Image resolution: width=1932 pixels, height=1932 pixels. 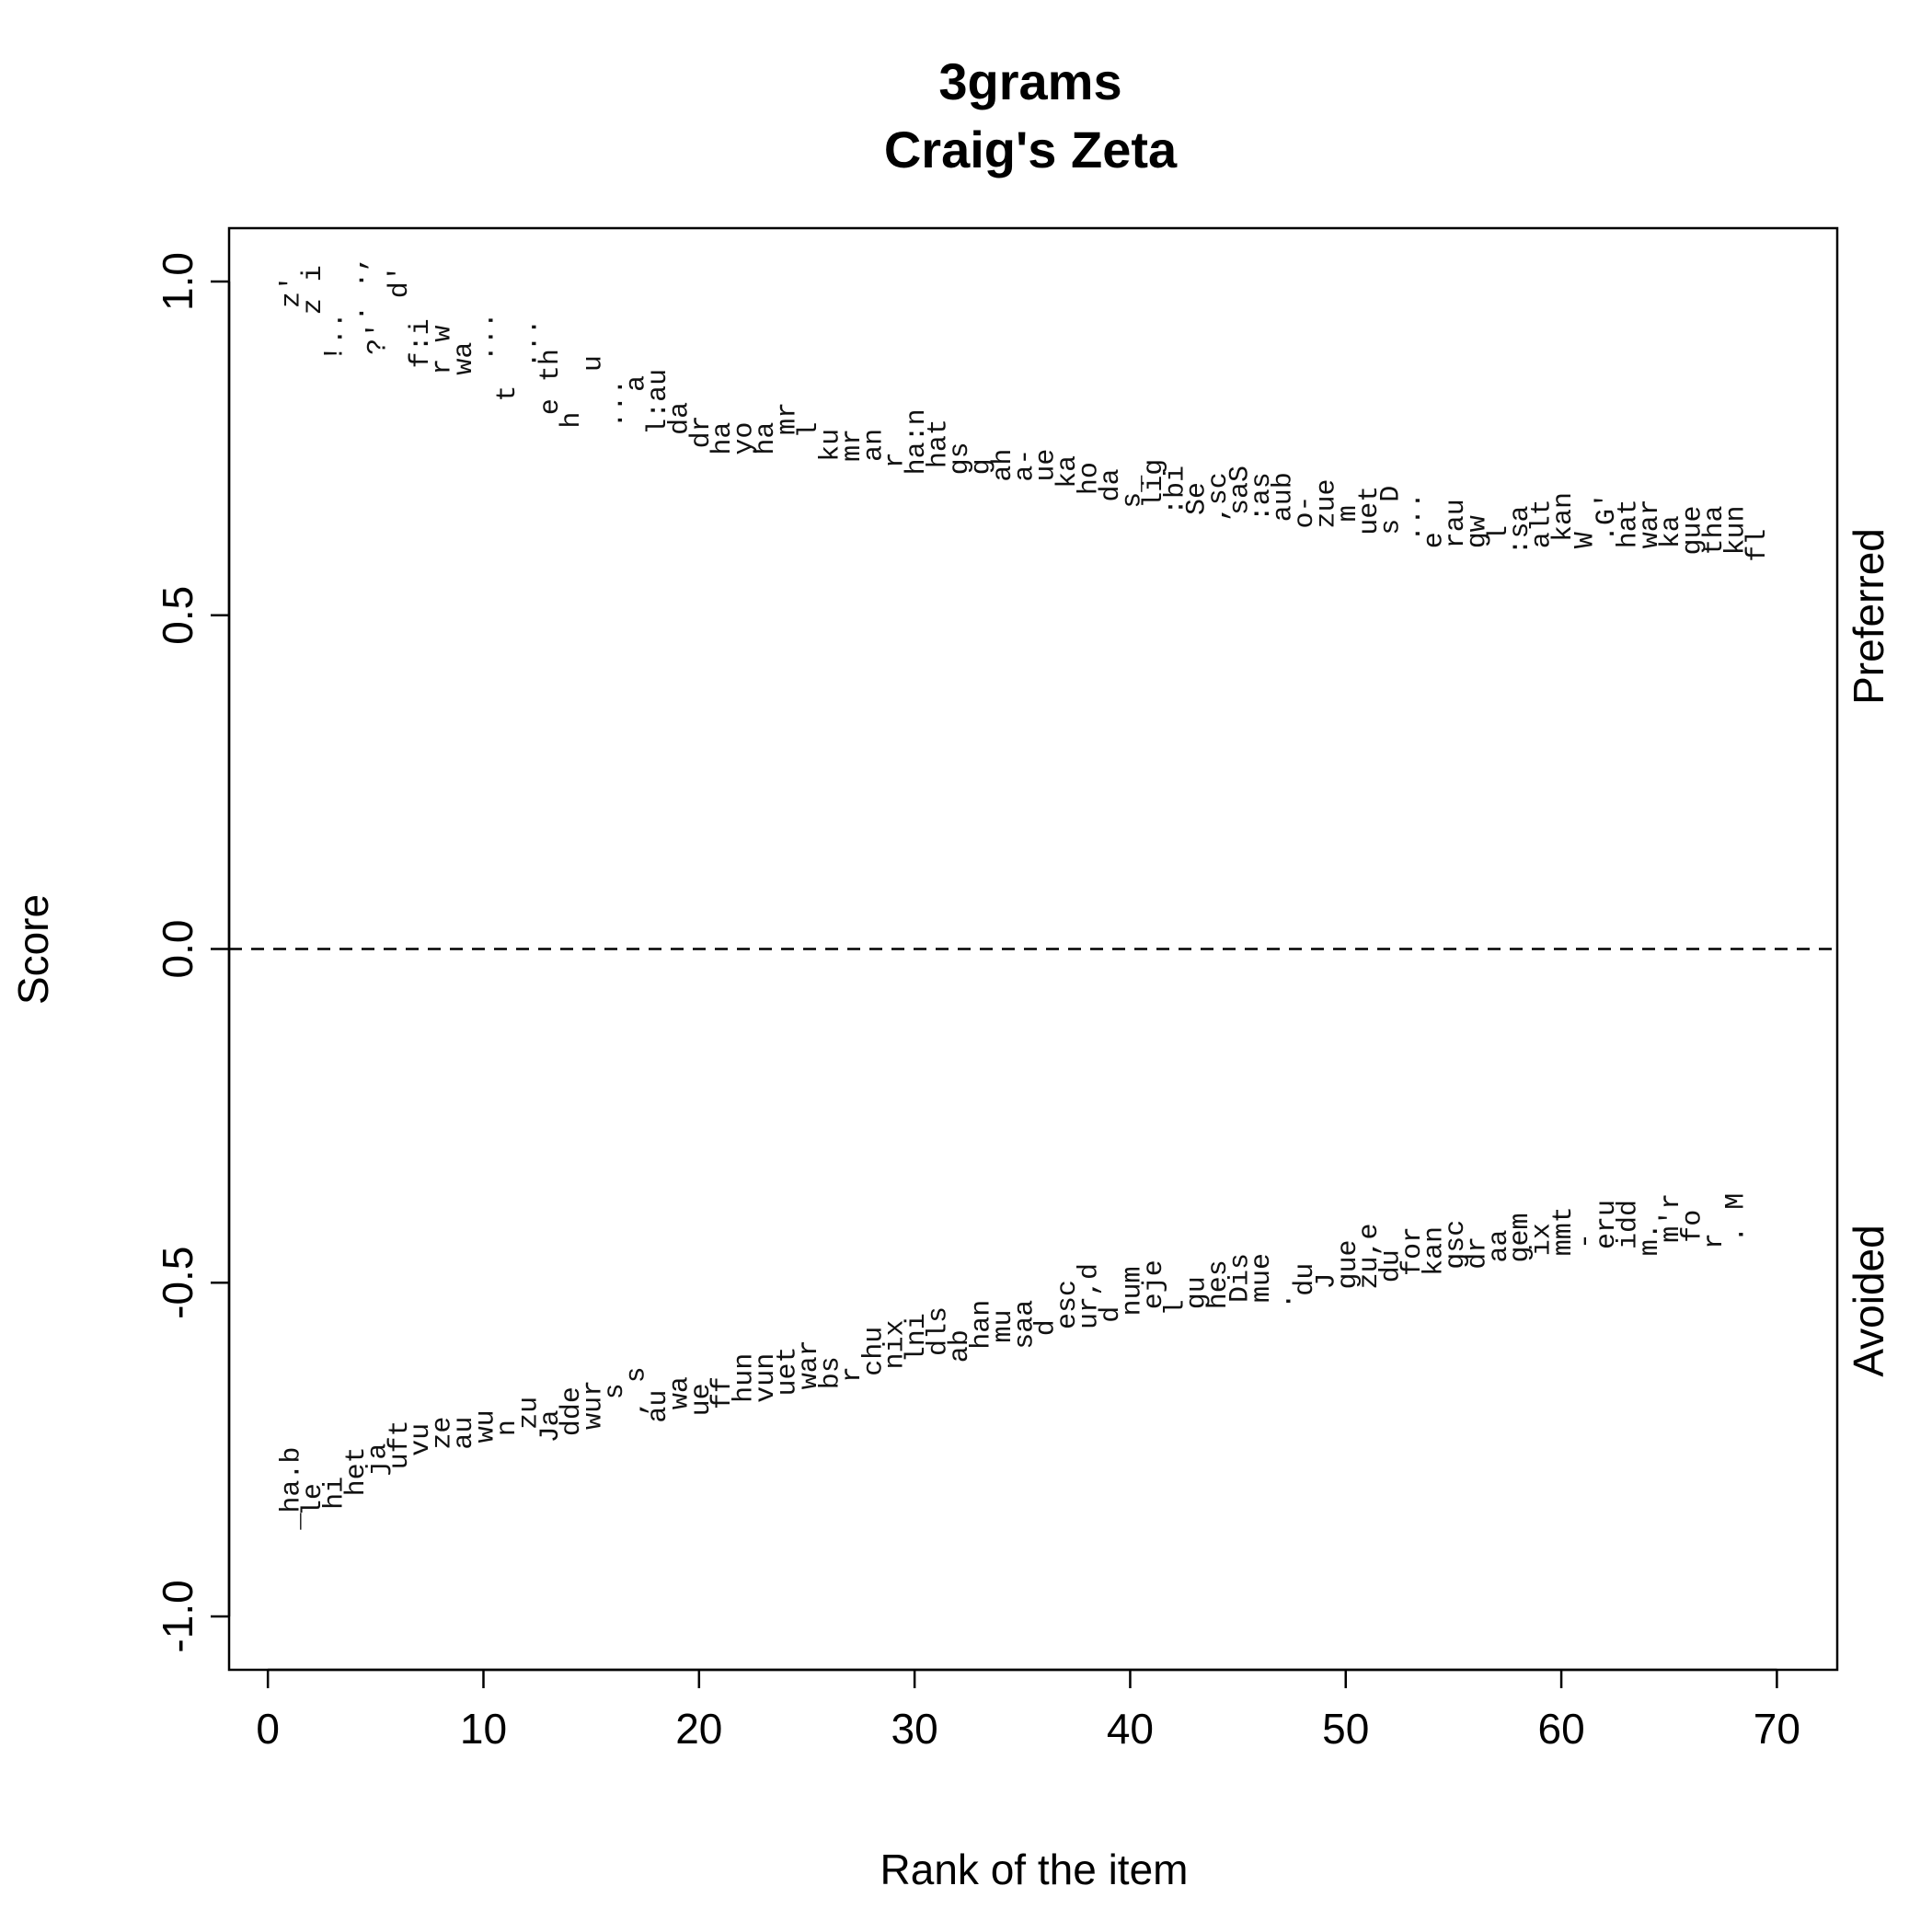 I want to click on item-label: lig, so click(x=1154, y=484).